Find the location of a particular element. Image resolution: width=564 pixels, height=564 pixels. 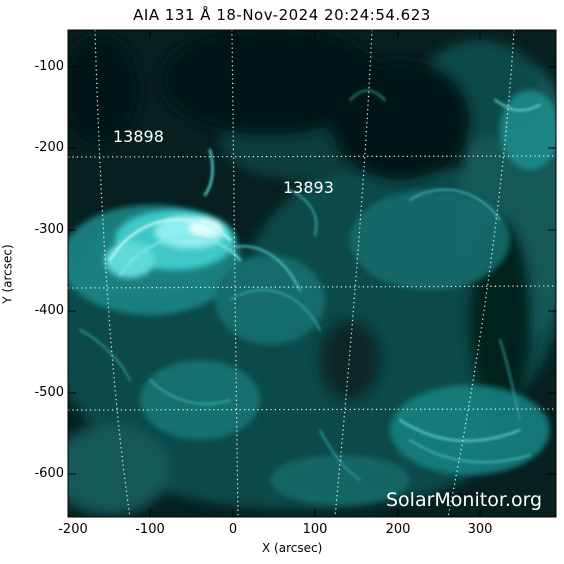

y-tick-label: -100 is located at coordinates (49, 66).